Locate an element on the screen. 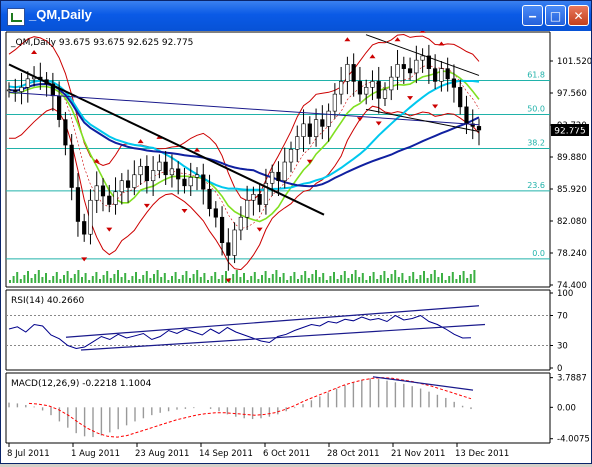  current-price-label: 92.775 is located at coordinates (570, 131).